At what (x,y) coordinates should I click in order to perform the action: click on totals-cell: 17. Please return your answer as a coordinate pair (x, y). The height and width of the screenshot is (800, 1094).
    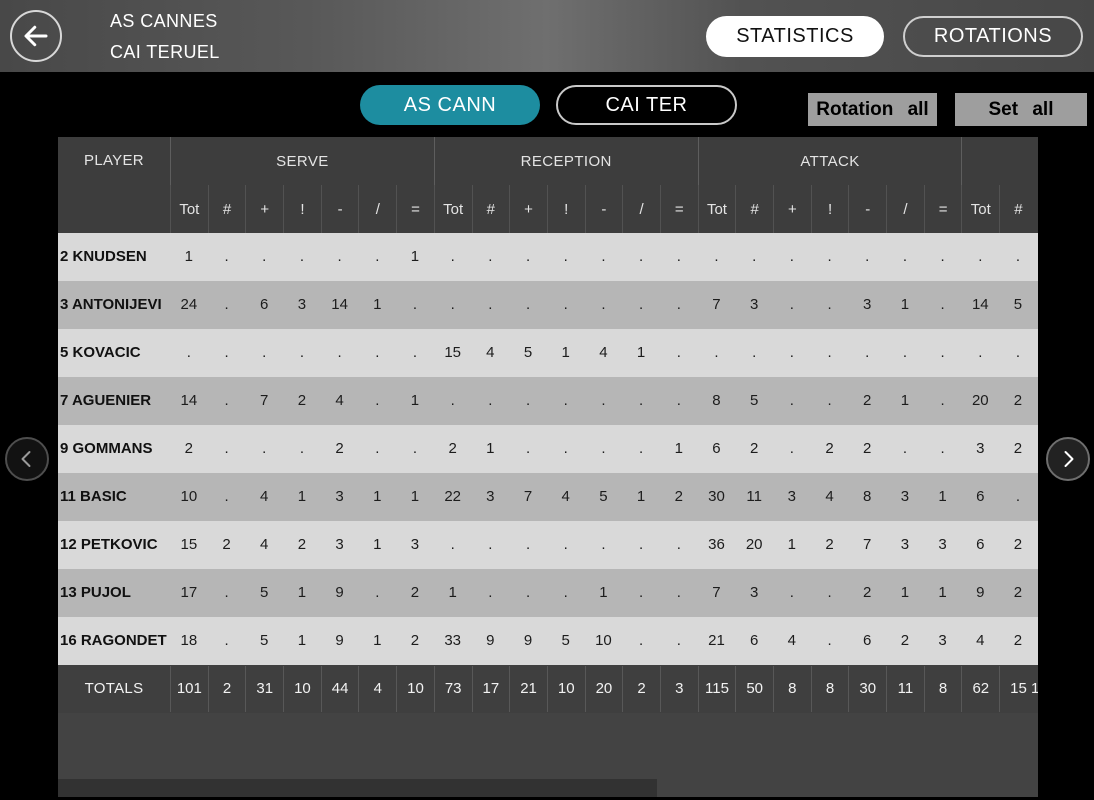
    Looking at the image, I should click on (490, 689).